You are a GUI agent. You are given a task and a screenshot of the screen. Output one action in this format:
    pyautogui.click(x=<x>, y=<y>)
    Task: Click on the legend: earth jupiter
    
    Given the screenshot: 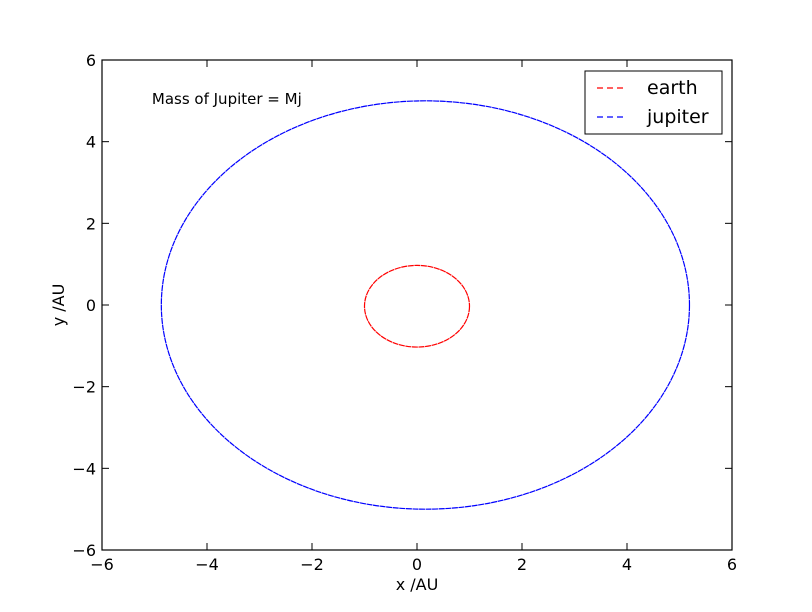 What is the action you would take?
    pyautogui.click(x=653, y=102)
    